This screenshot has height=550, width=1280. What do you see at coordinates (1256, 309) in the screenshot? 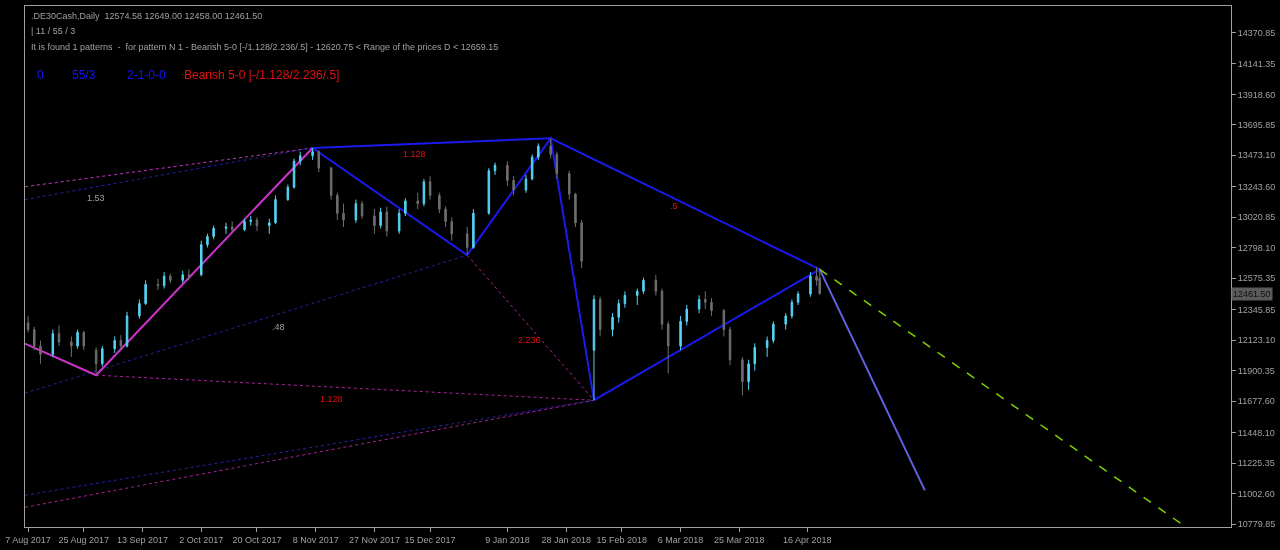
I see `y-tick-label: 12345.85` at bounding box center [1256, 309].